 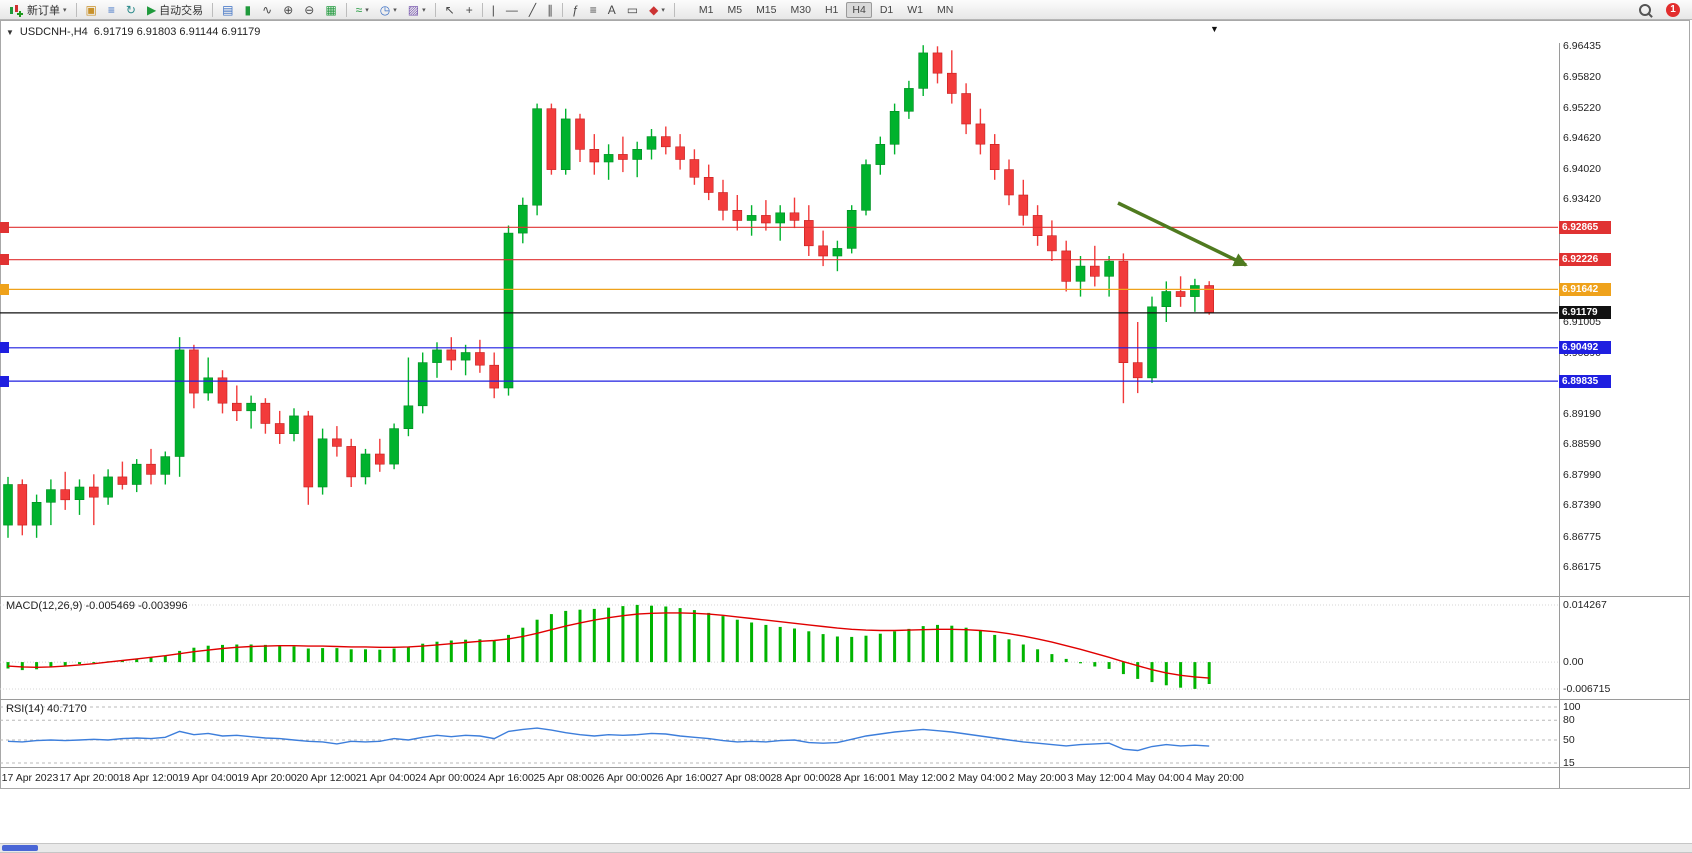 What do you see at coordinates (413, 9) in the screenshot?
I see `template-icon: ▨` at bounding box center [413, 9].